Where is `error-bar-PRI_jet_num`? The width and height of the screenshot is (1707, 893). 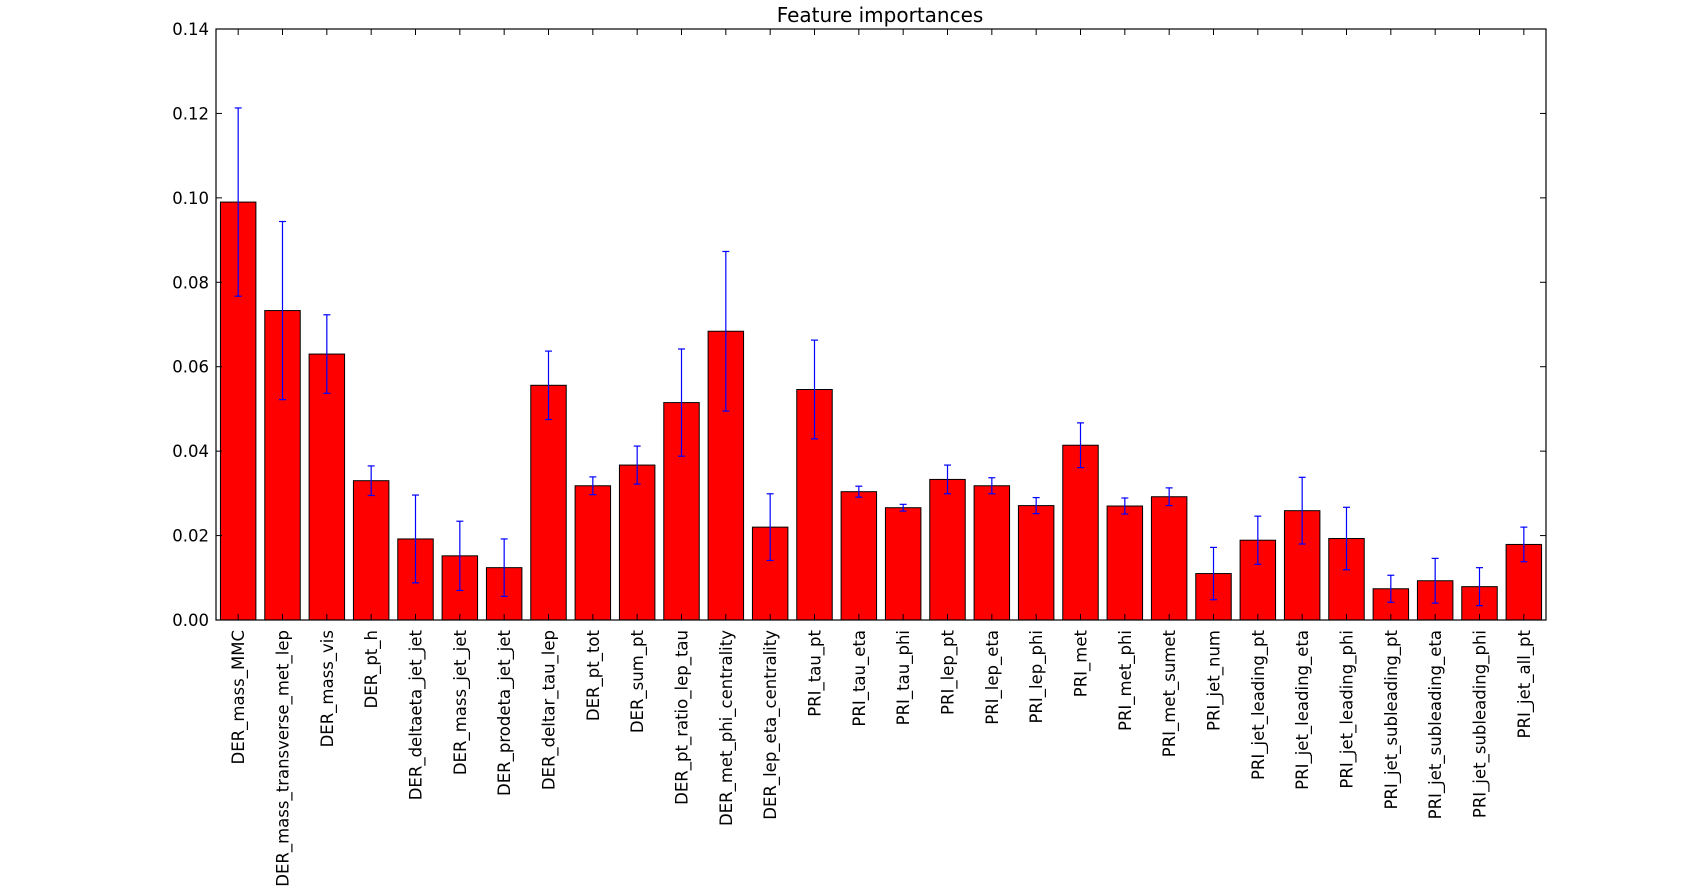
error-bar-PRI_jet_num is located at coordinates (1213, 573).